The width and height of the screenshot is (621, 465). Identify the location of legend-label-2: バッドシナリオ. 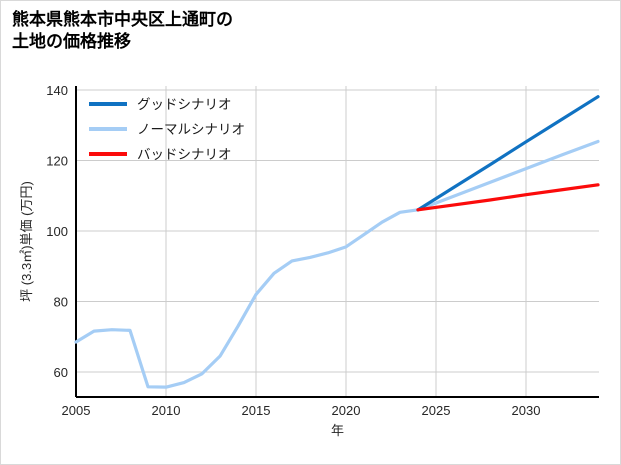
(184, 154).